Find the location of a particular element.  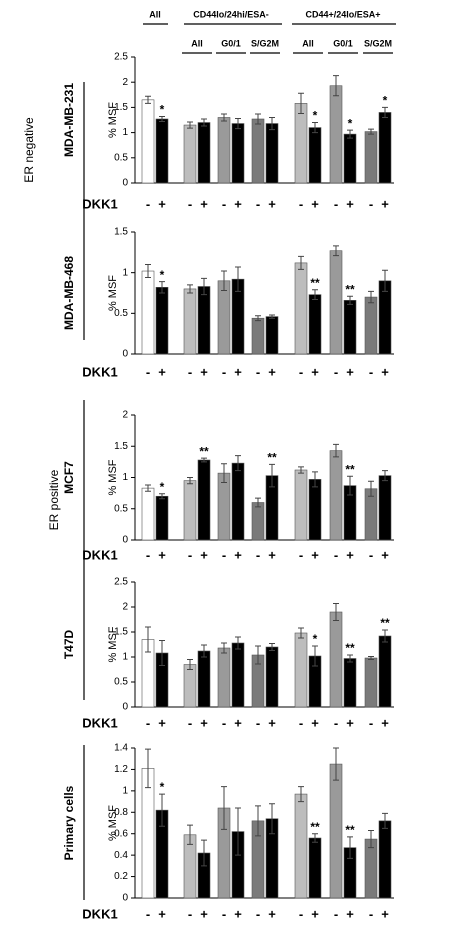

column-subheader: S/G2M is located at coordinates (378, 43).